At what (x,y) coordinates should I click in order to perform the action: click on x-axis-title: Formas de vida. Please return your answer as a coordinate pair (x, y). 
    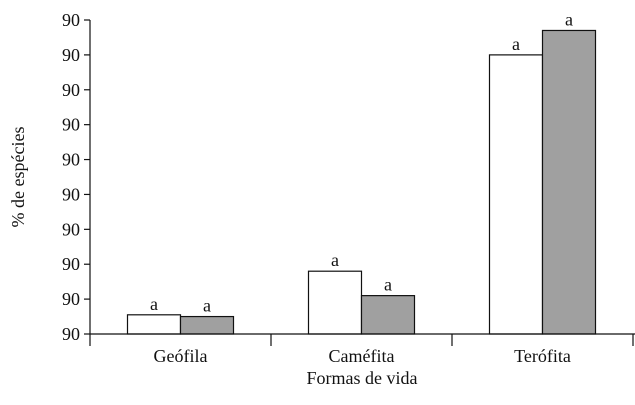
    Looking at the image, I should click on (362, 378).